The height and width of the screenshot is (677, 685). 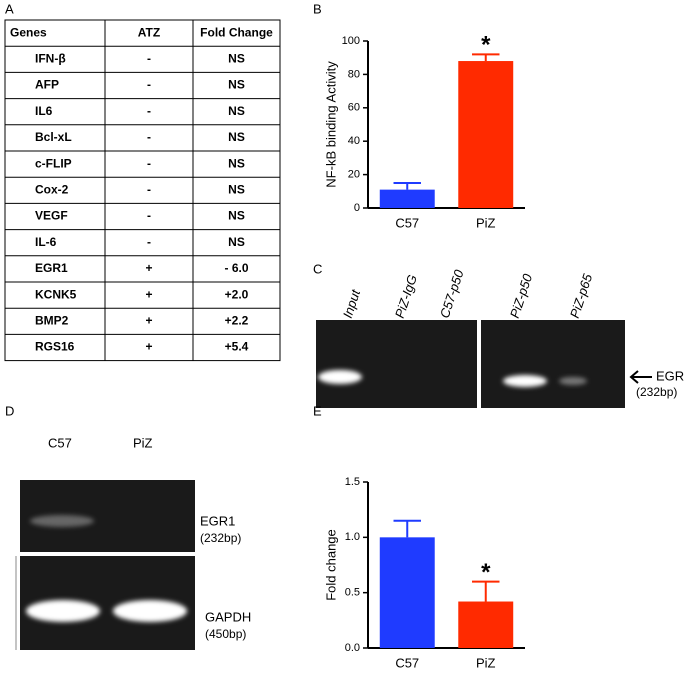 I want to click on table-cell: IFN-β, so click(x=50, y=58).